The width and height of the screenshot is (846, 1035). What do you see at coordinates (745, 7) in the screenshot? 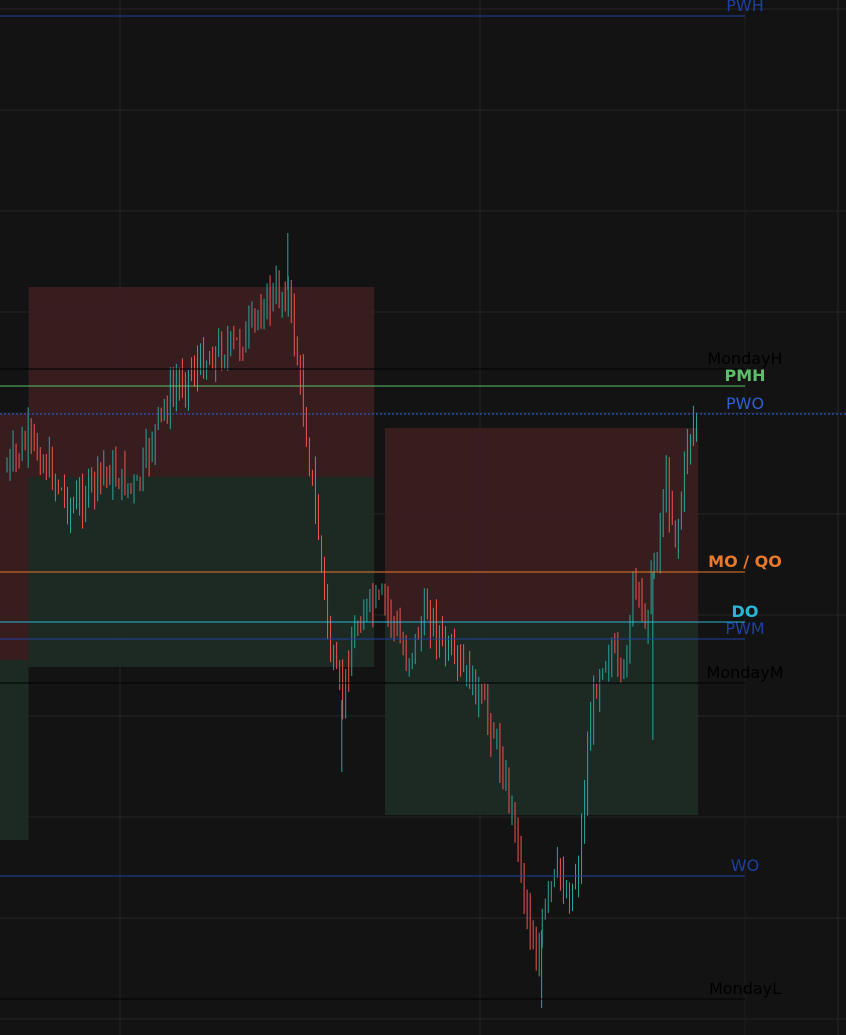
I see `level-label-pwh: PWH` at bounding box center [745, 7].